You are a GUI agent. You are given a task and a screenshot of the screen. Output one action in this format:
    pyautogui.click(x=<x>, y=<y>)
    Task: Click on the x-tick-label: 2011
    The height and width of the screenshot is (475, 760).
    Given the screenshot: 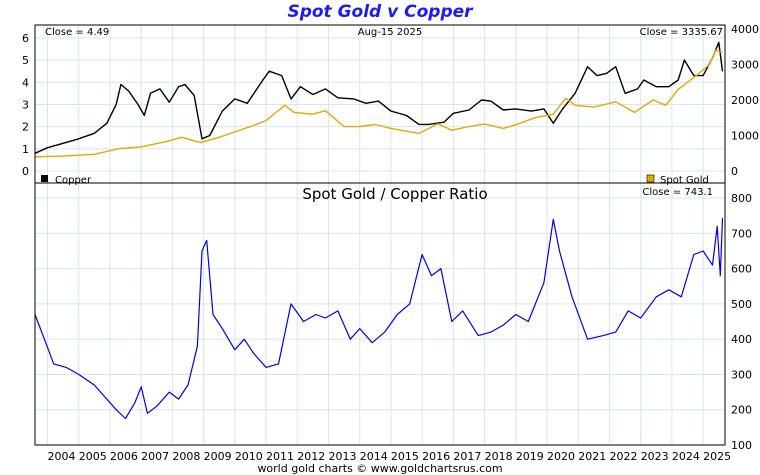 What is the action you would take?
    pyautogui.click(x=280, y=456)
    